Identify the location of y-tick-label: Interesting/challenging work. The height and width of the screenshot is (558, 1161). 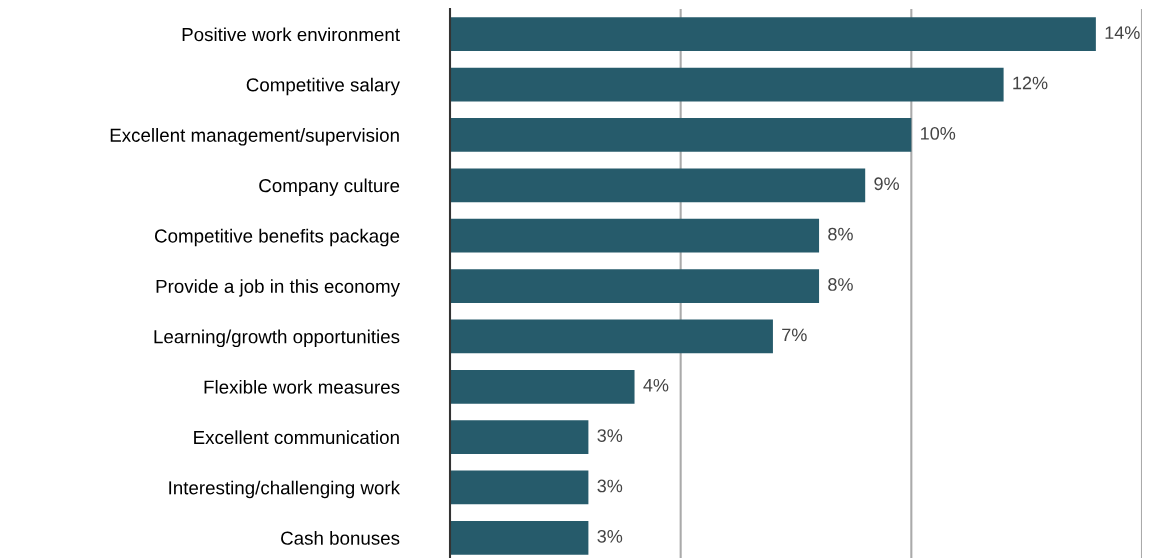
(285, 489).